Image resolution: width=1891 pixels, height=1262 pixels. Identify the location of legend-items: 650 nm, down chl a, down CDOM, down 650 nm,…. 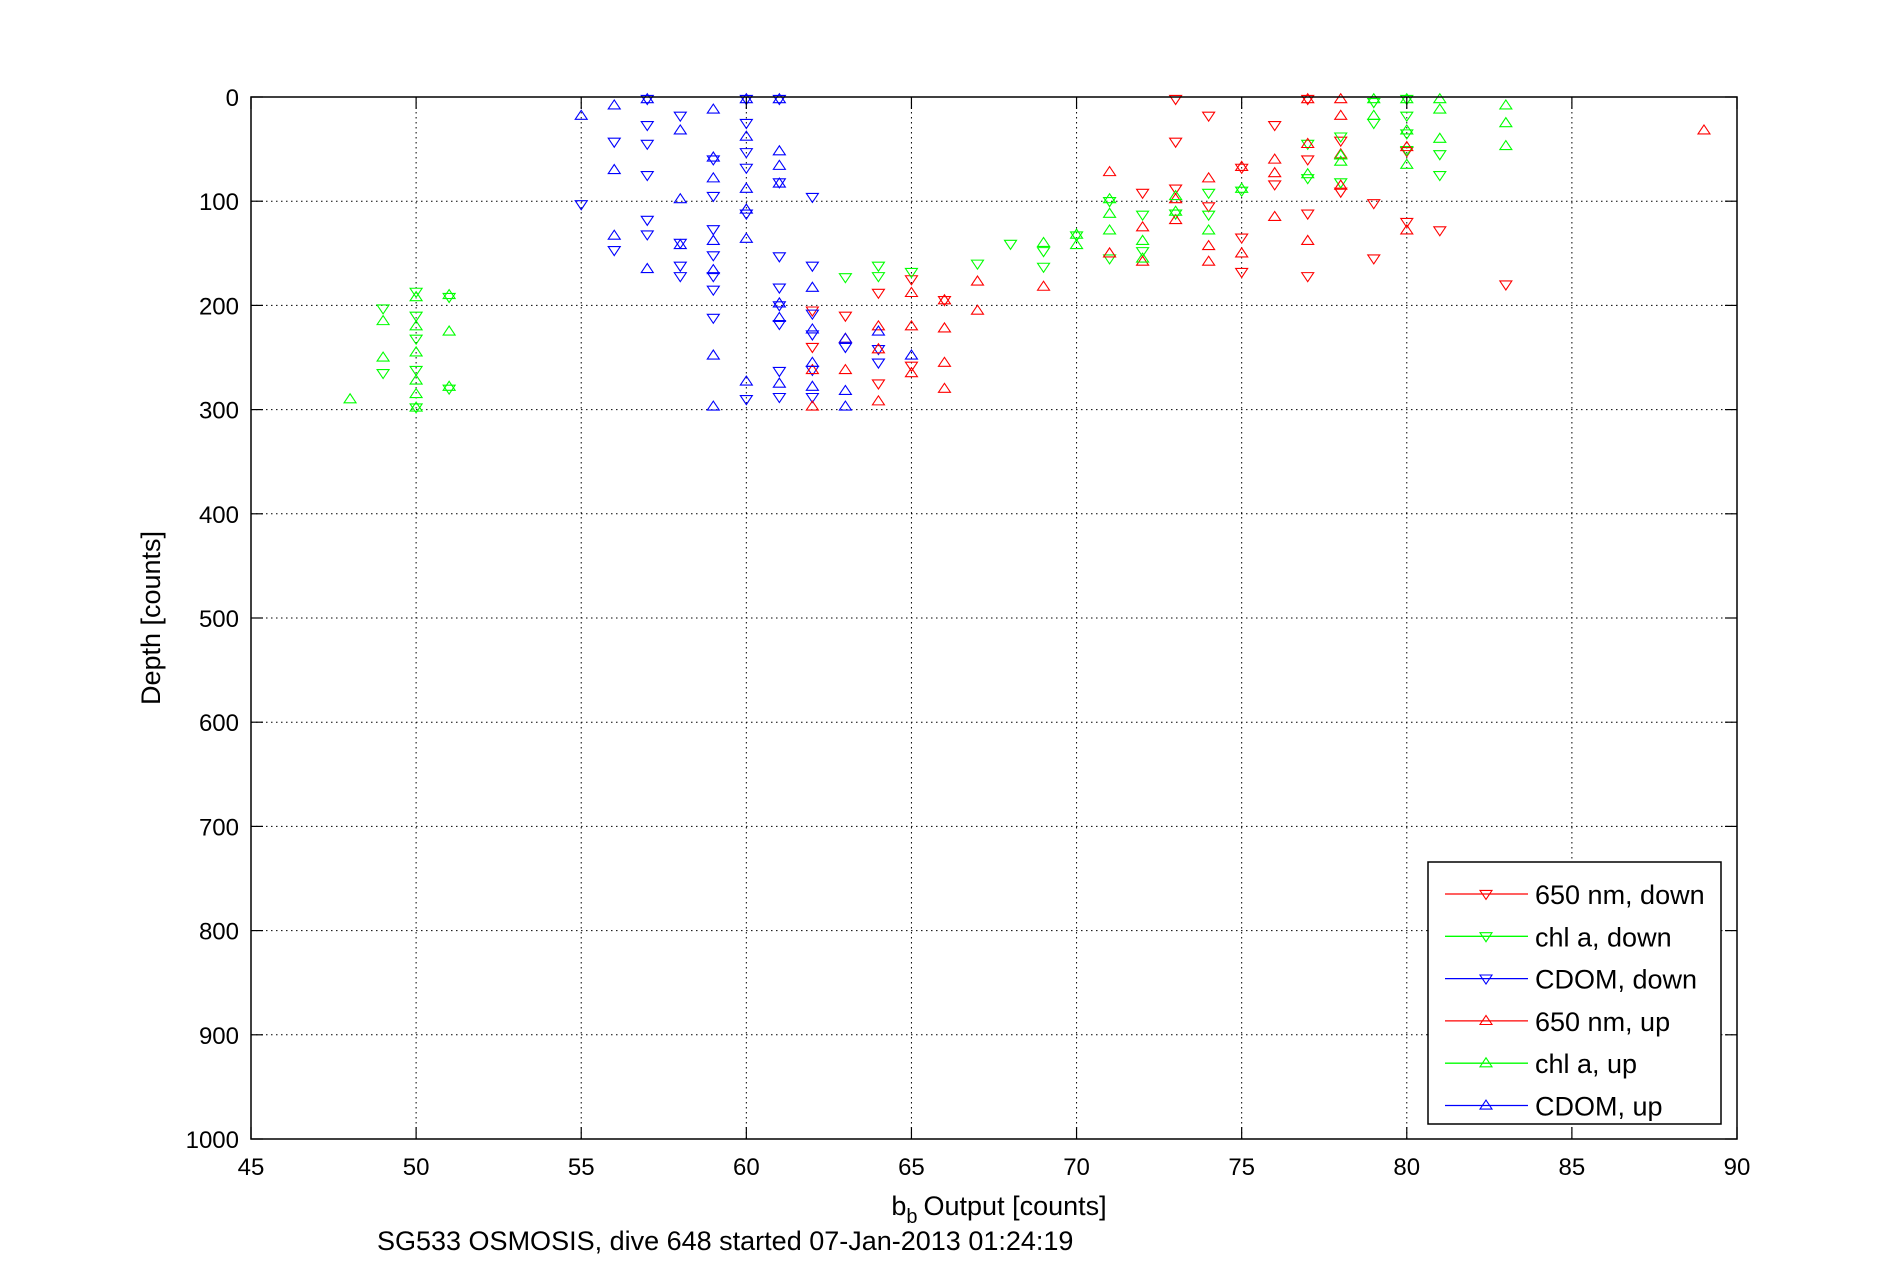
(1575, 1001).